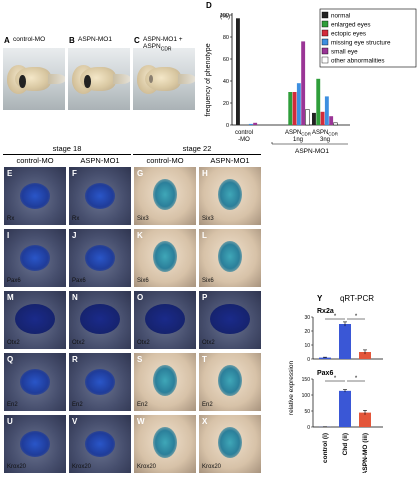 The height and width of the screenshot is (500, 420). Describe the element at coordinates (322, 118) in the screenshot. I see `bar-ectopic-eyes` at that location.